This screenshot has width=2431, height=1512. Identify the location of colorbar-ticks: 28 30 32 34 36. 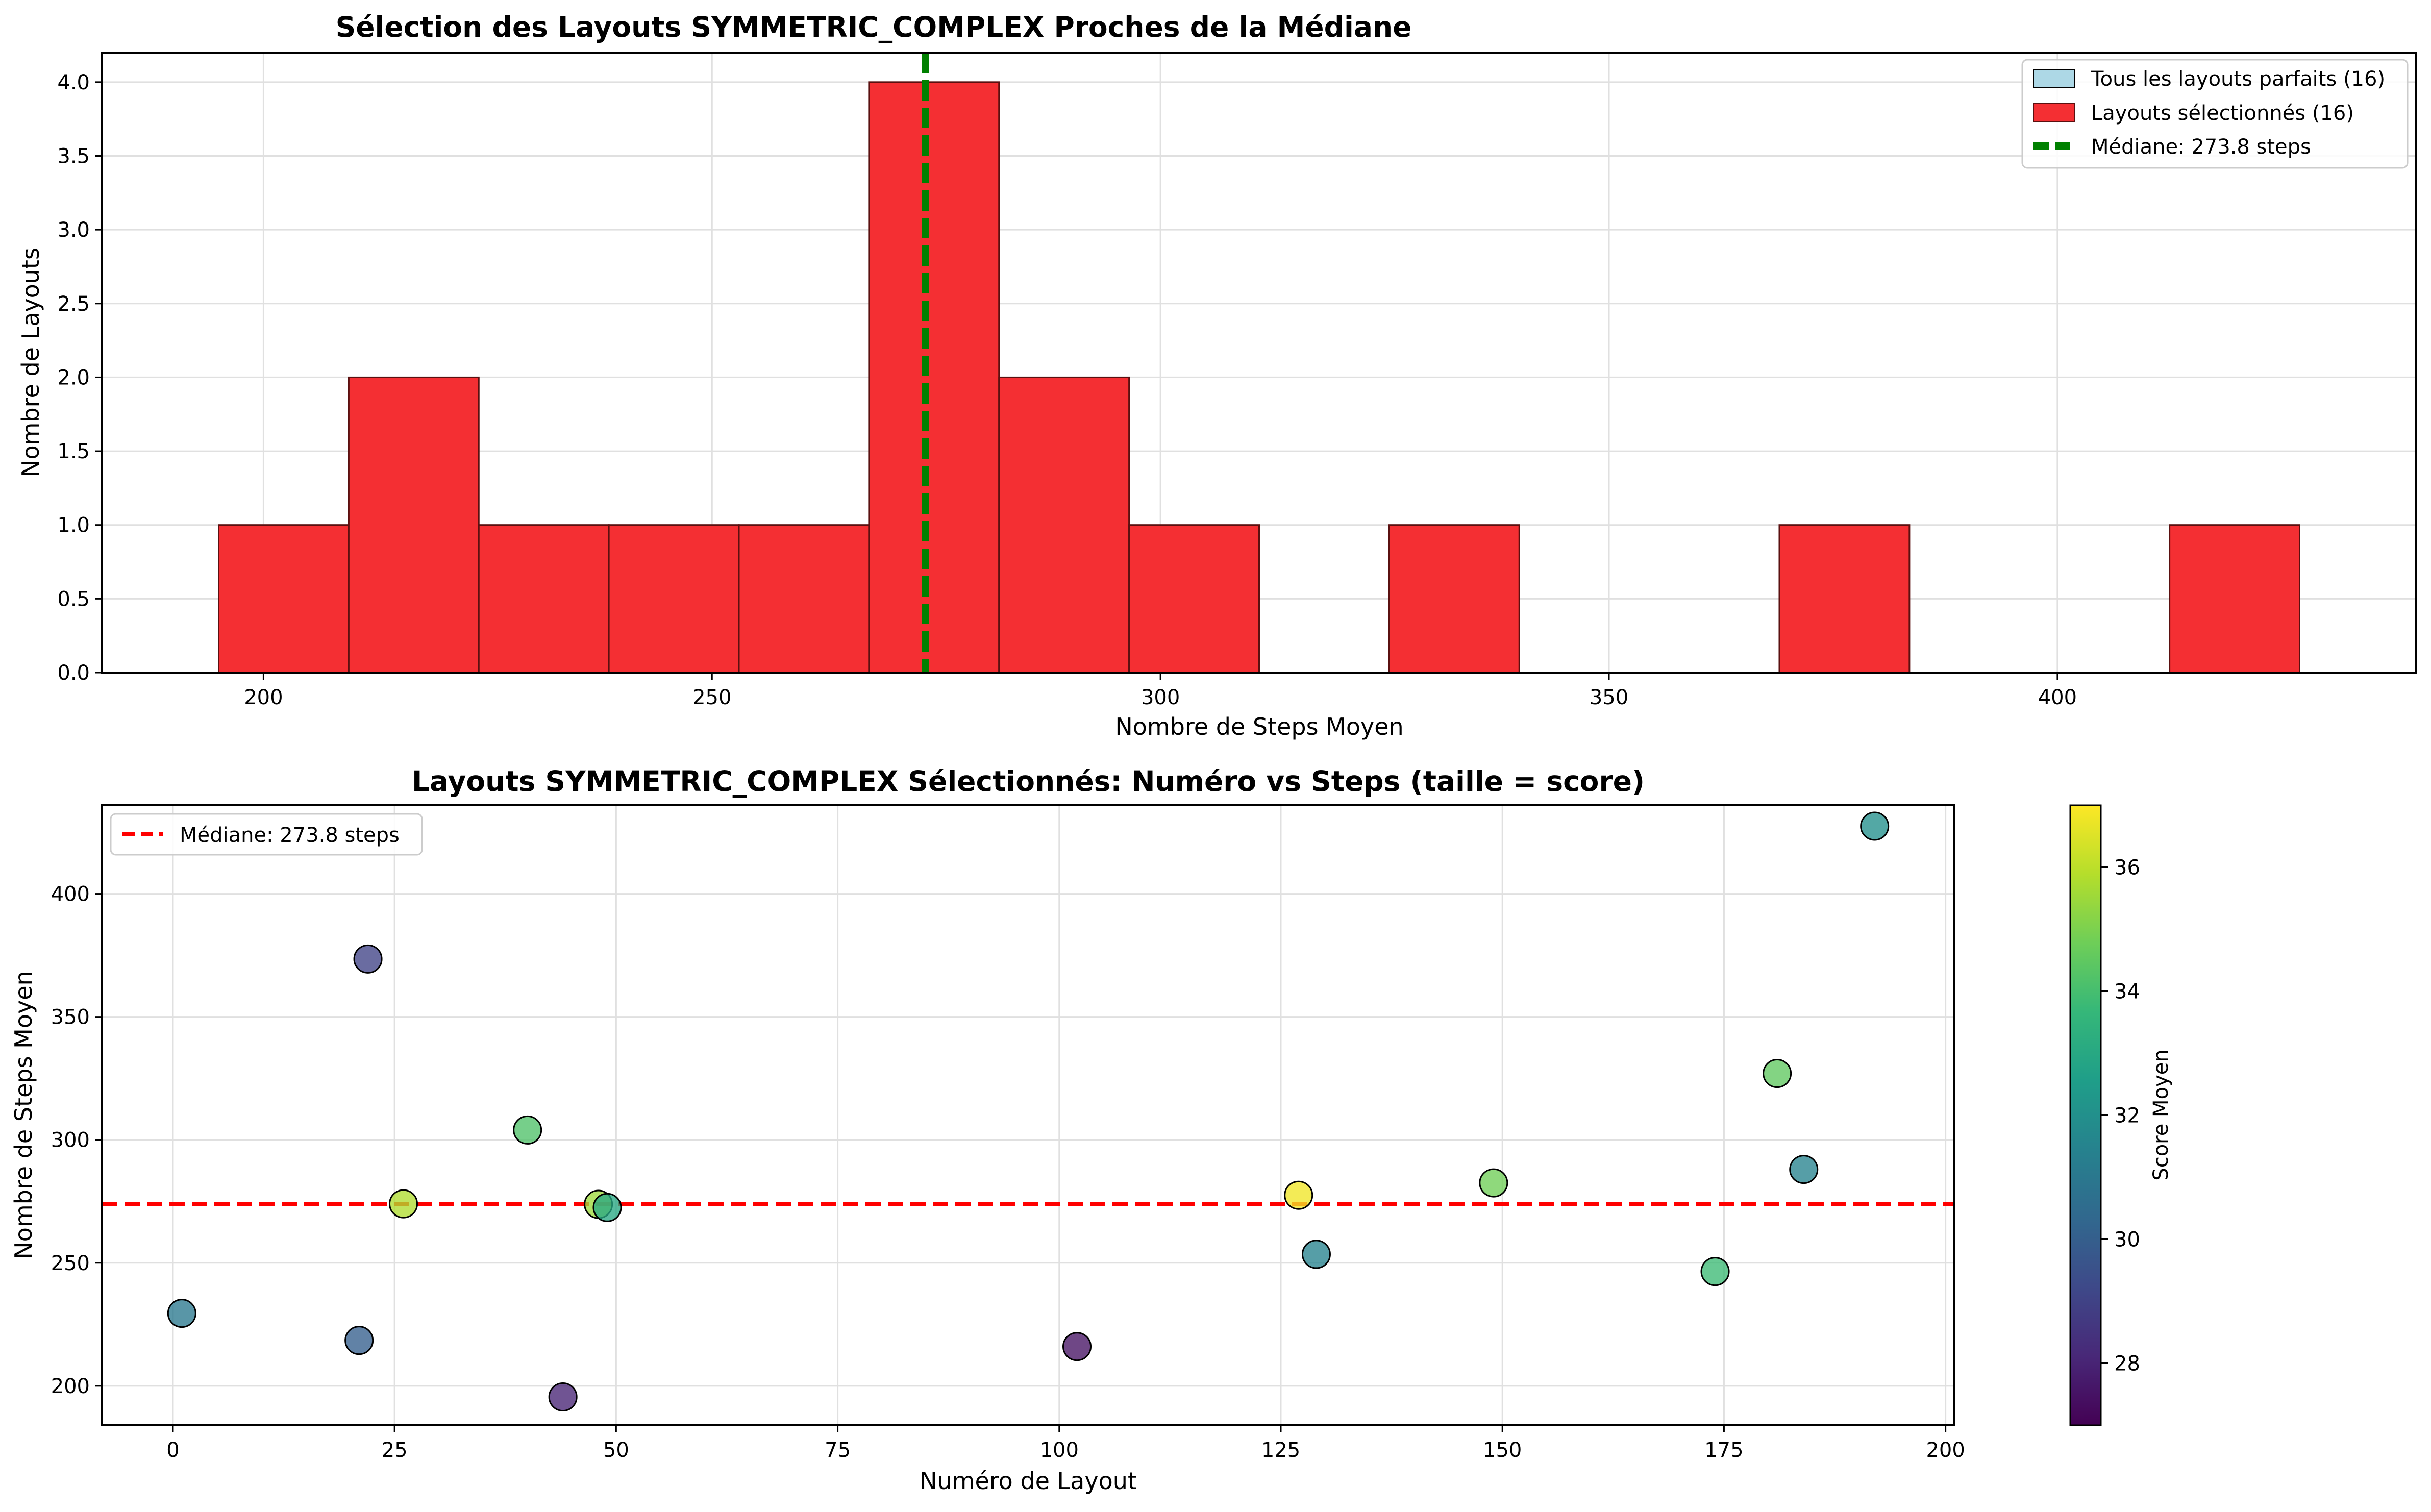
(2120, 1116).